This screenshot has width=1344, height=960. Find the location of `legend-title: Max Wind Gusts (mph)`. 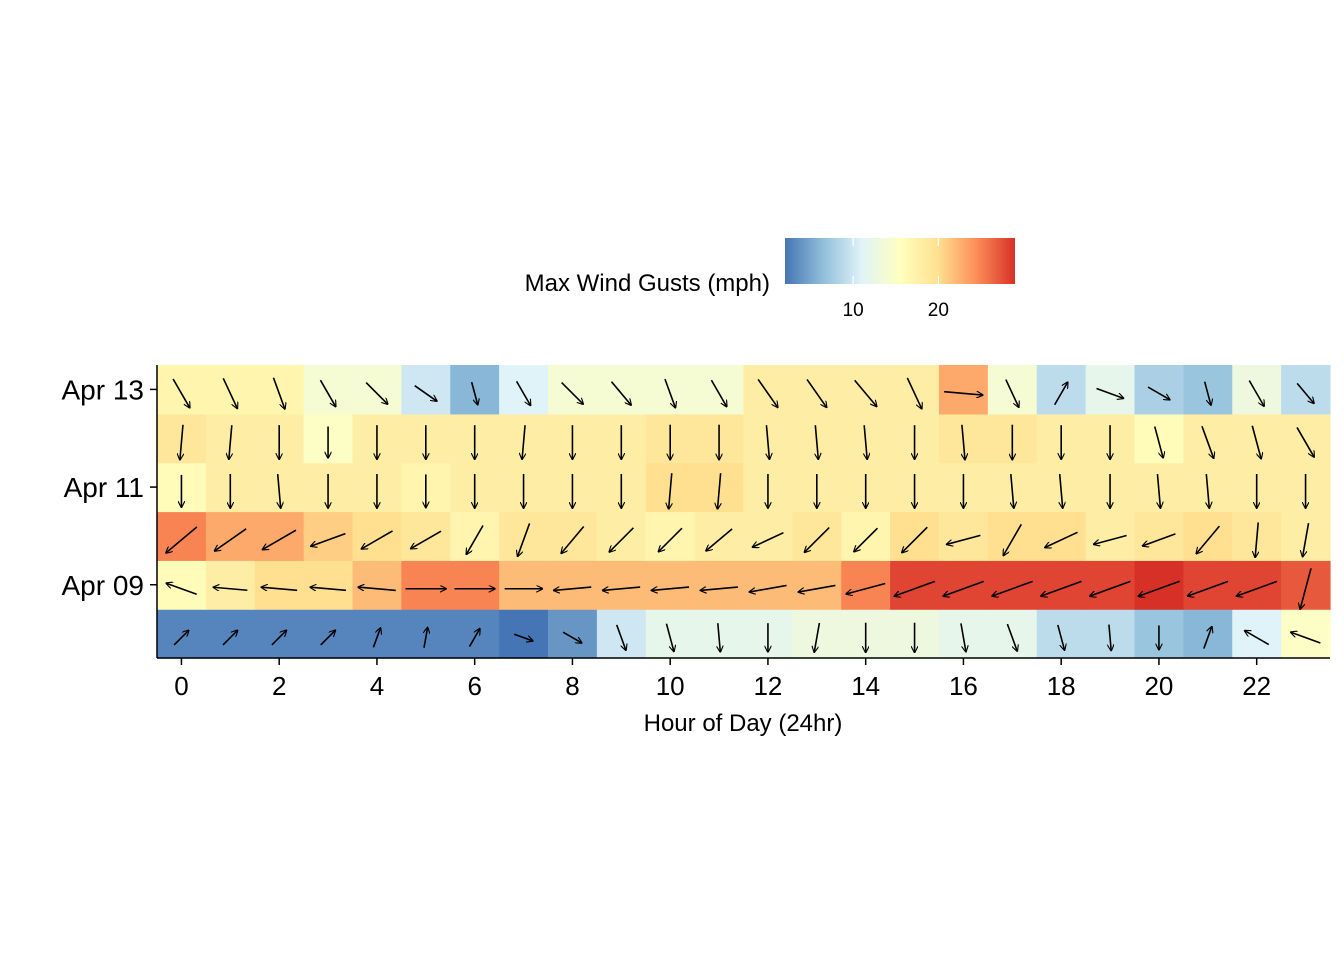

legend-title: Max Wind Gusts (mph) is located at coordinates (647, 283).